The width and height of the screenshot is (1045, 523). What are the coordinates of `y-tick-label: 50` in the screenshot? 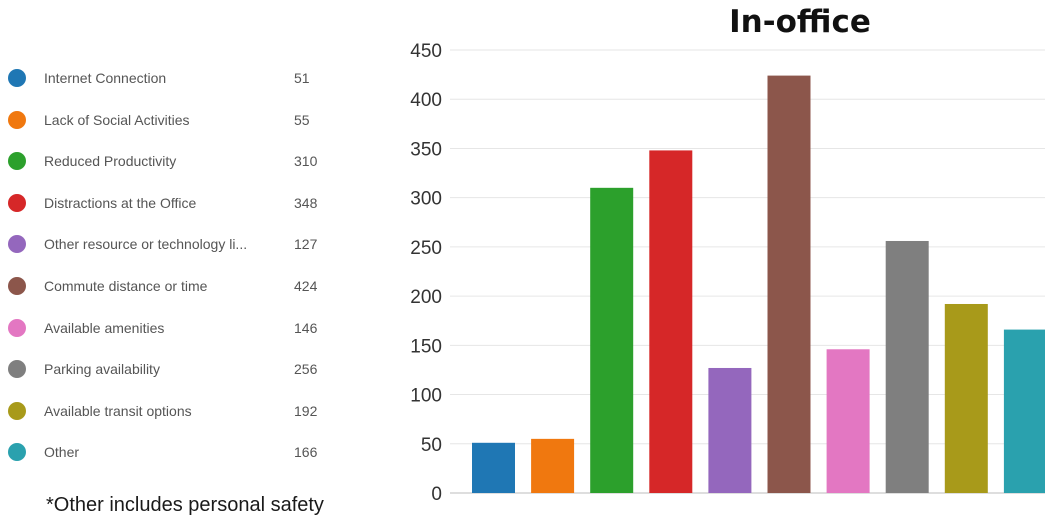 It's located at (431, 445).